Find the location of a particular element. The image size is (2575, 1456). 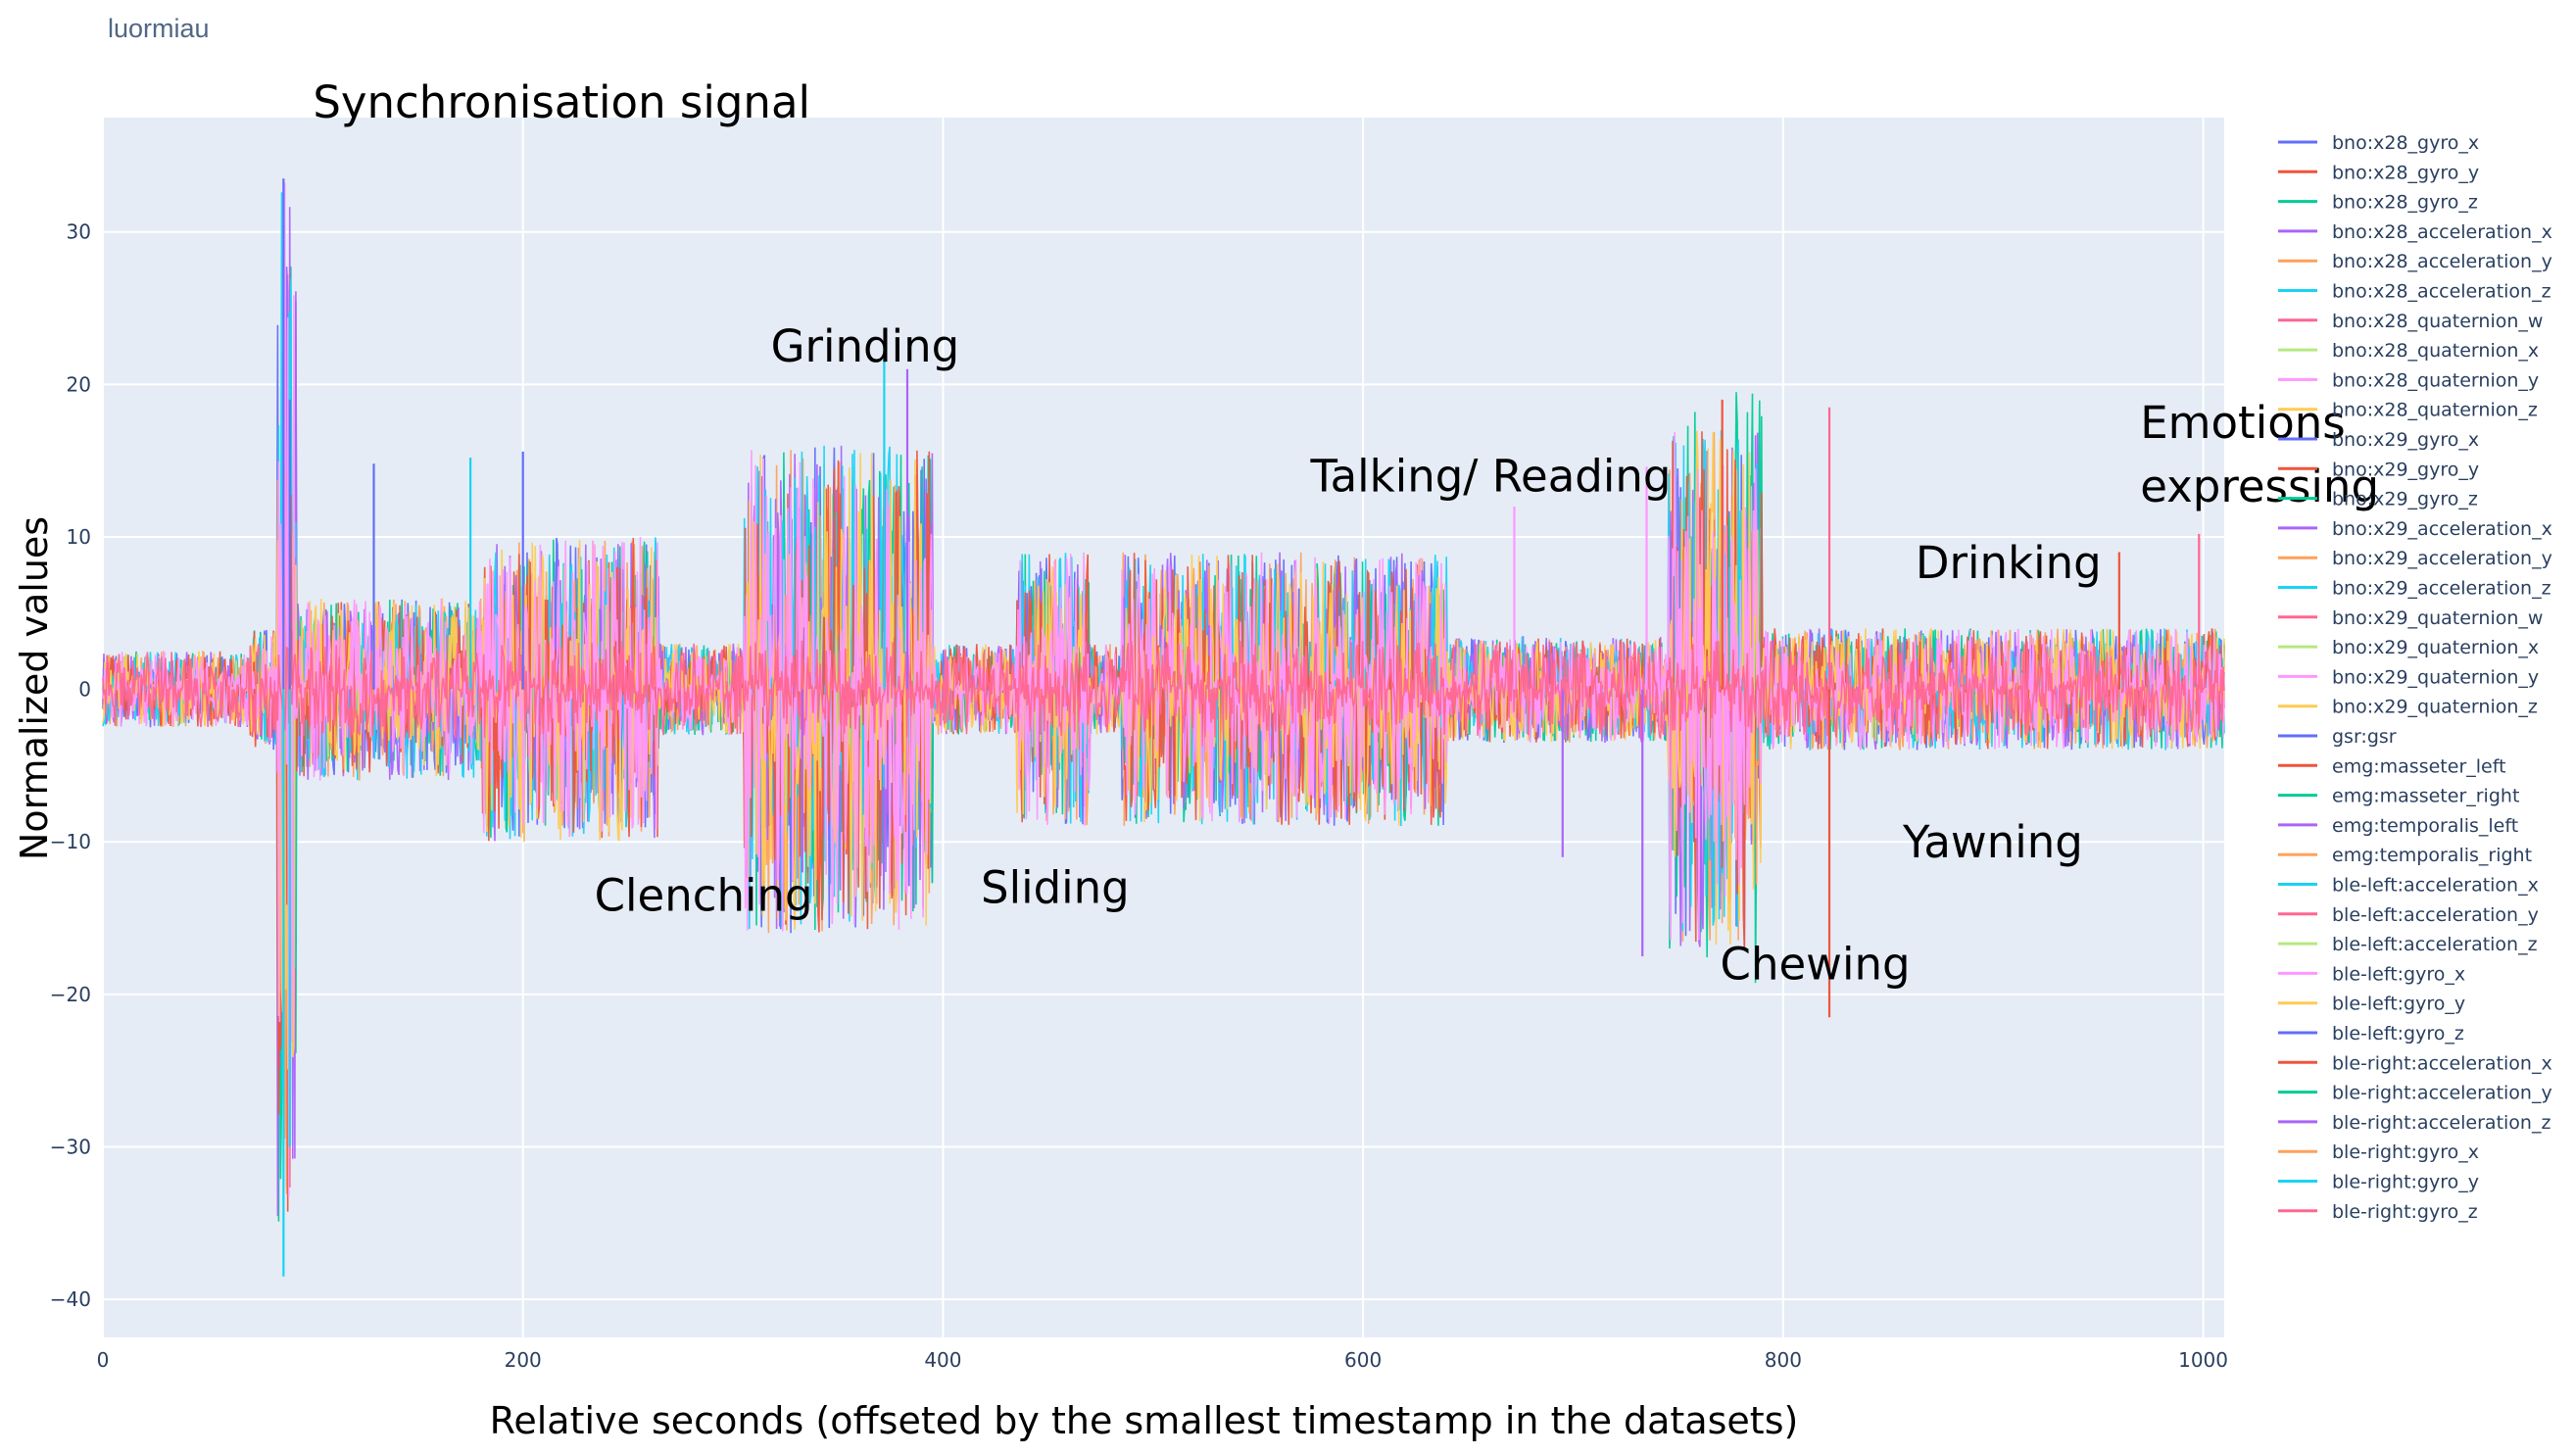

legend-item: ble-right:acceleration_x is located at coordinates (2415, 1063).